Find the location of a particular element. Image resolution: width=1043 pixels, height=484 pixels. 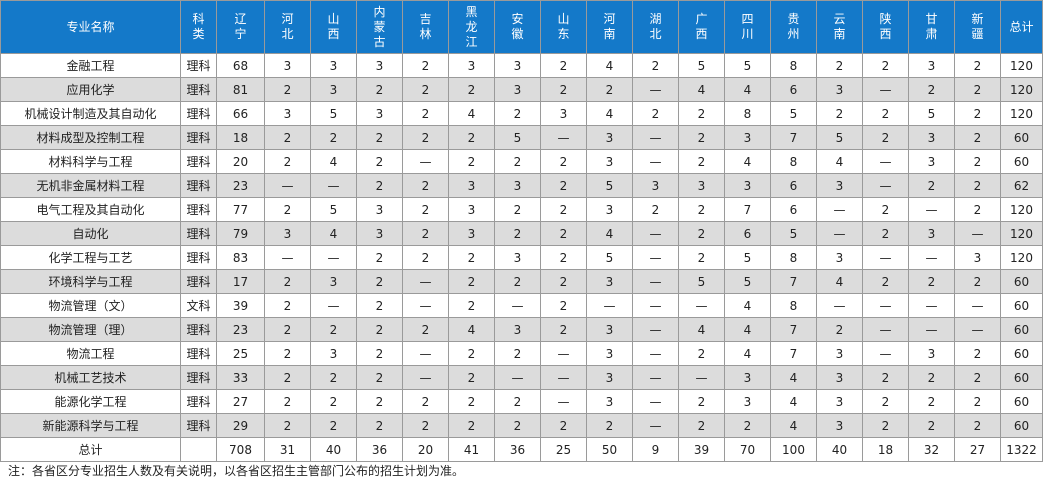

quota-cell: 81 is located at coordinates (240, 89).